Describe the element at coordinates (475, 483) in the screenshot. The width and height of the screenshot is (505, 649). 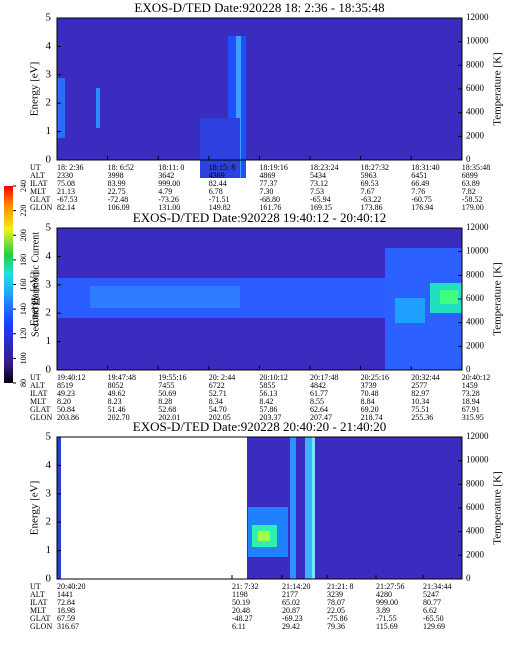
I see `y2-tick-label: 8000` at that location.